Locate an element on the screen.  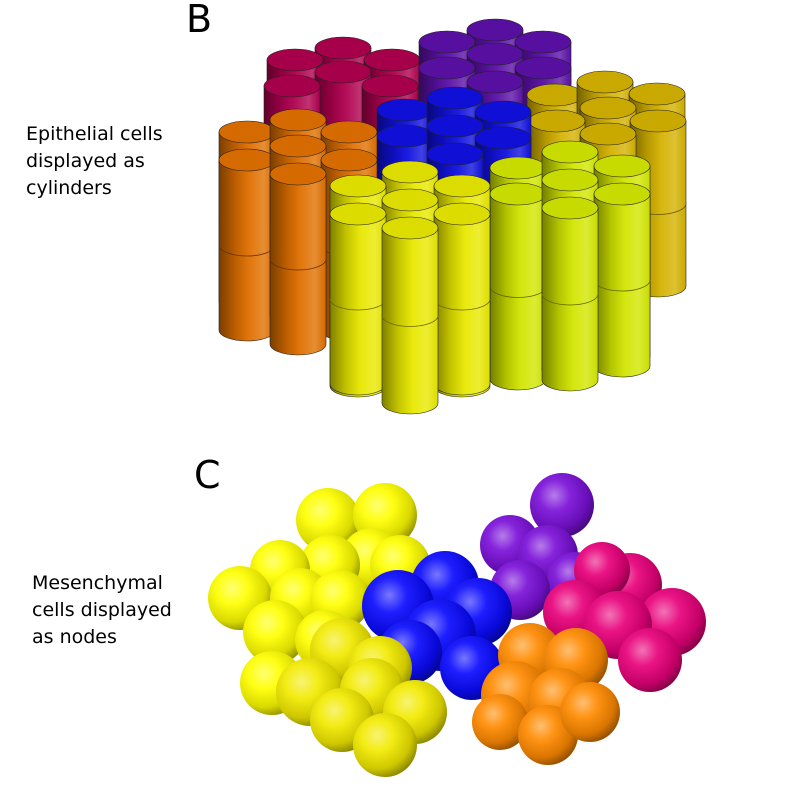
panel-b-caption: Epithelial cells displayed as cylinders is located at coordinates (94, 161).